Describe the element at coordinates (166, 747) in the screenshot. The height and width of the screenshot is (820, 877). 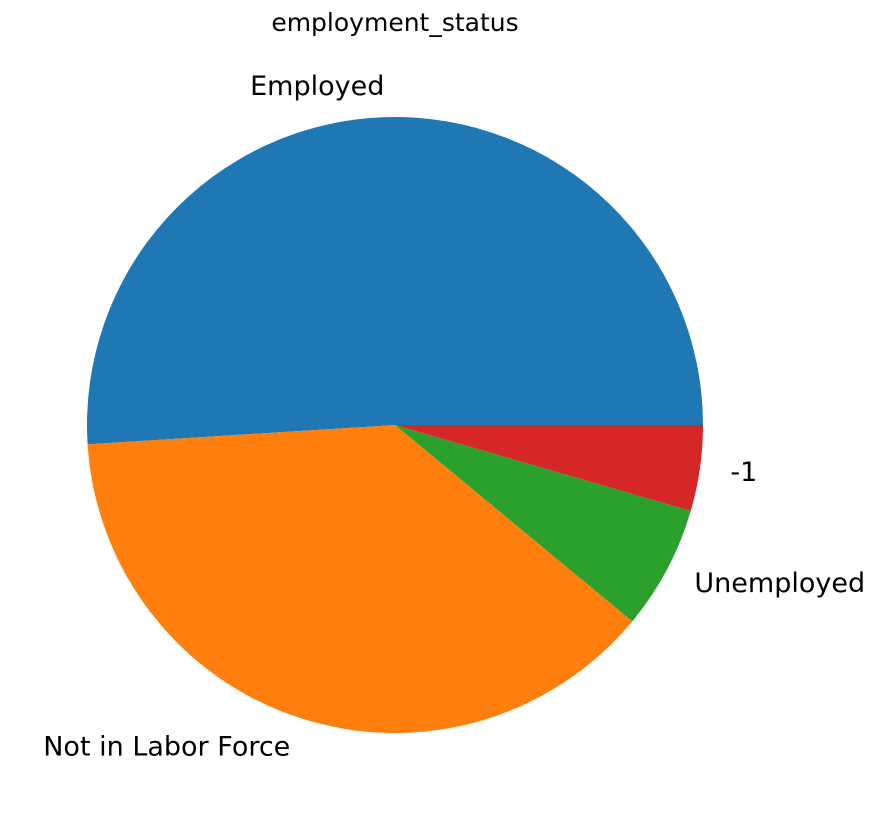
I see `pie-label-not-in-labor-force: Not in Labor Force` at that location.